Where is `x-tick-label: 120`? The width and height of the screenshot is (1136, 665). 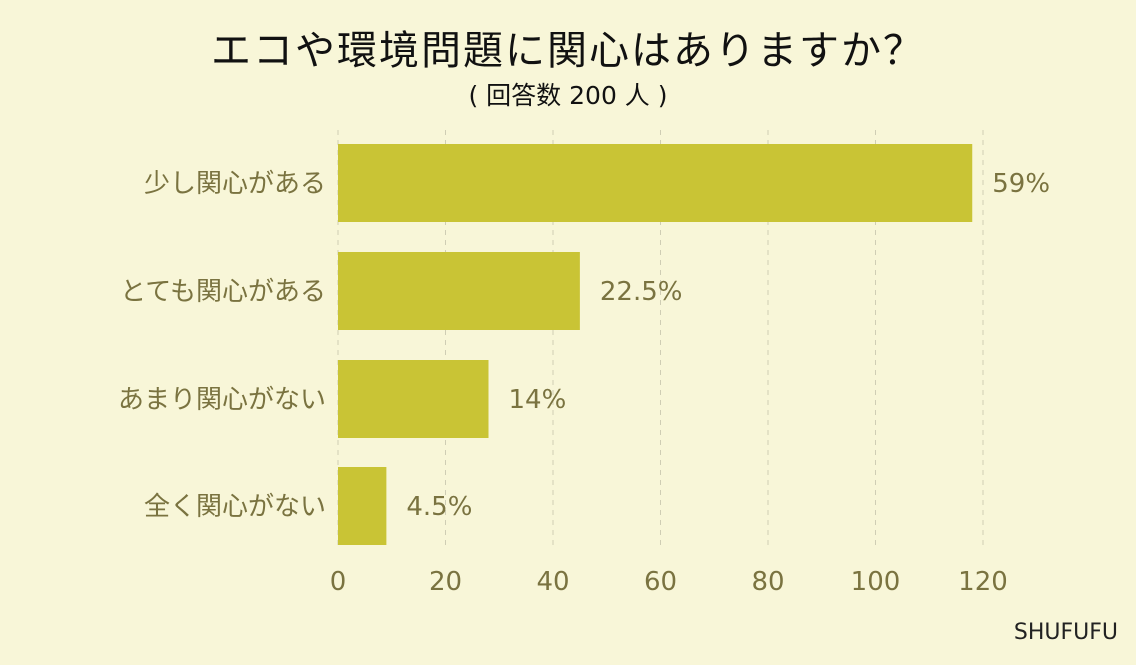
x-tick-label: 120 is located at coordinates (983, 582).